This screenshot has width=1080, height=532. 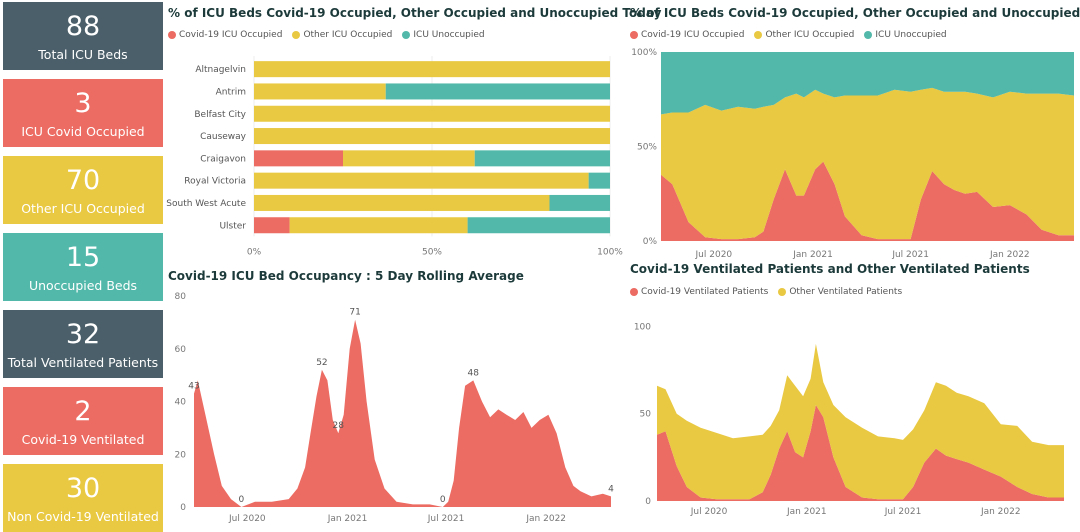 What do you see at coordinates (647, 148) in the screenshot?
I see `y-tick-label: 50%` at bounding box center [647, 148].